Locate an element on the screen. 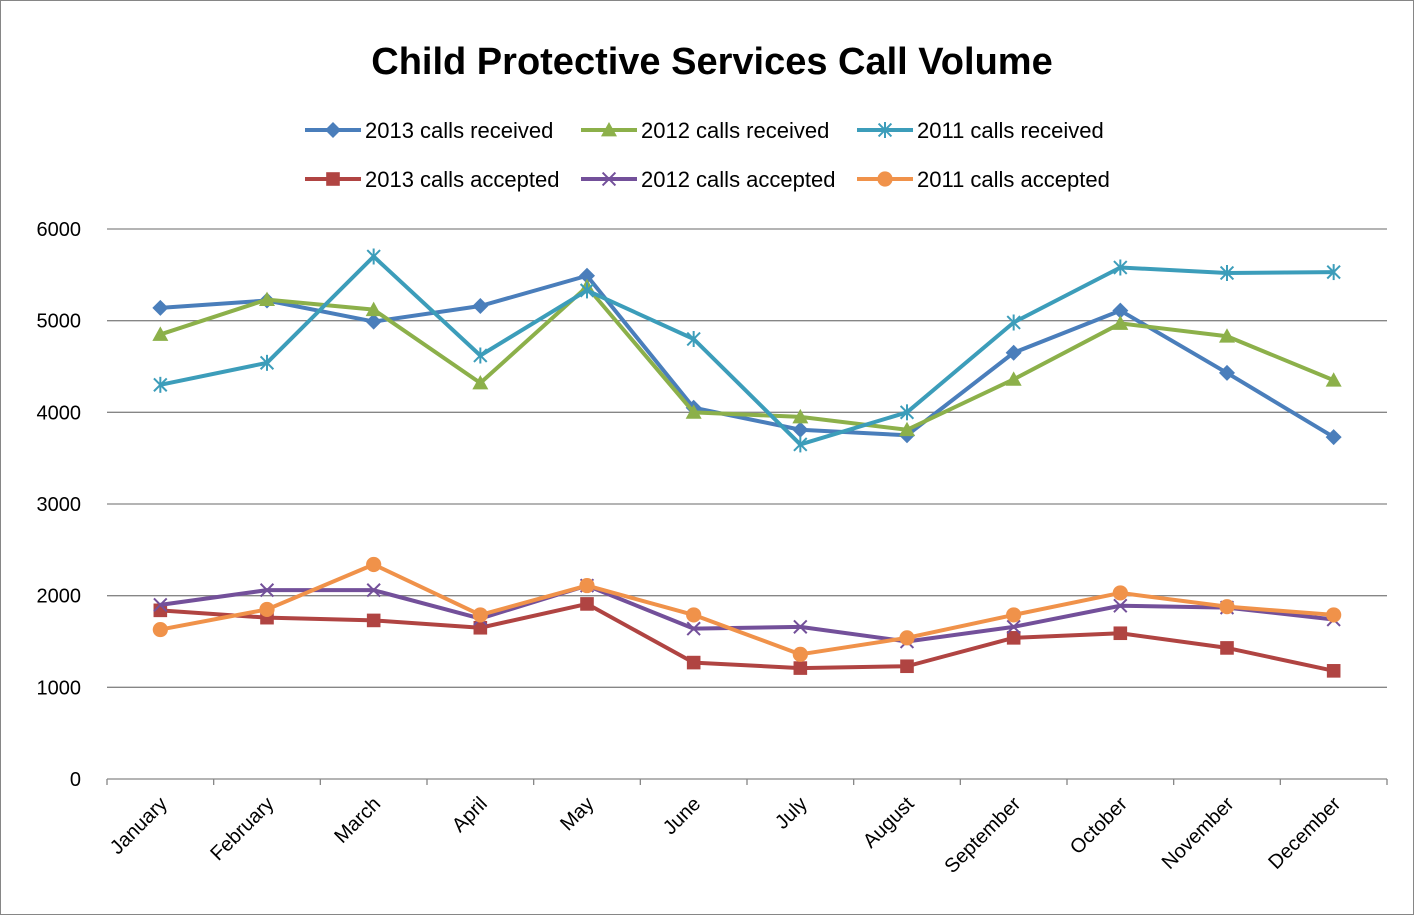  series-2011-calls-accepted is located at coordinates (747, 609).